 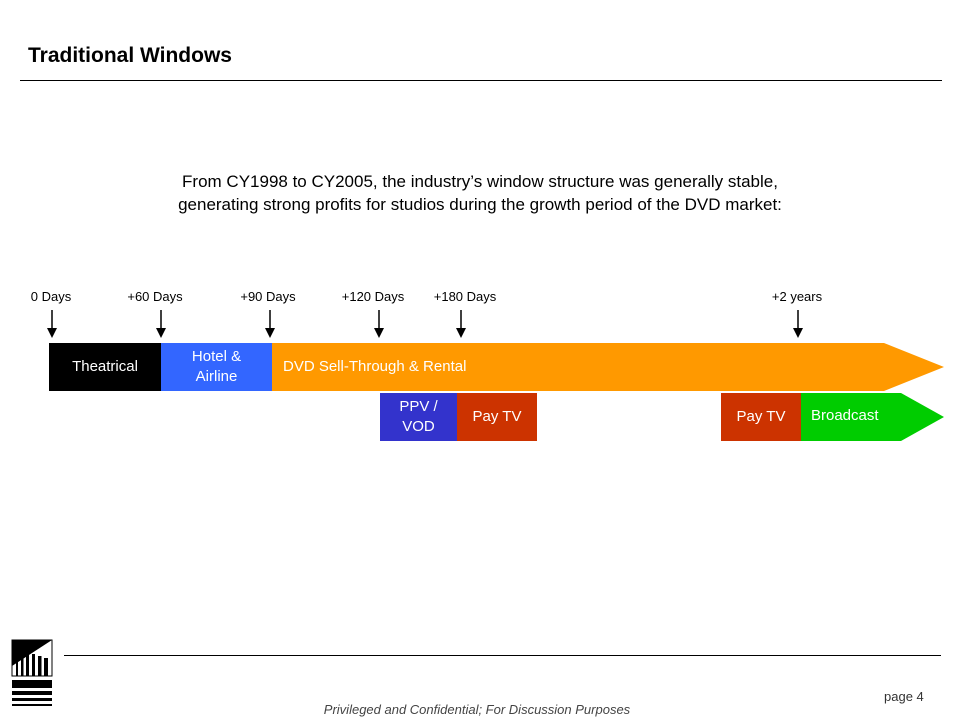 I want to click on footer-divider, so click(x=502, y=655).